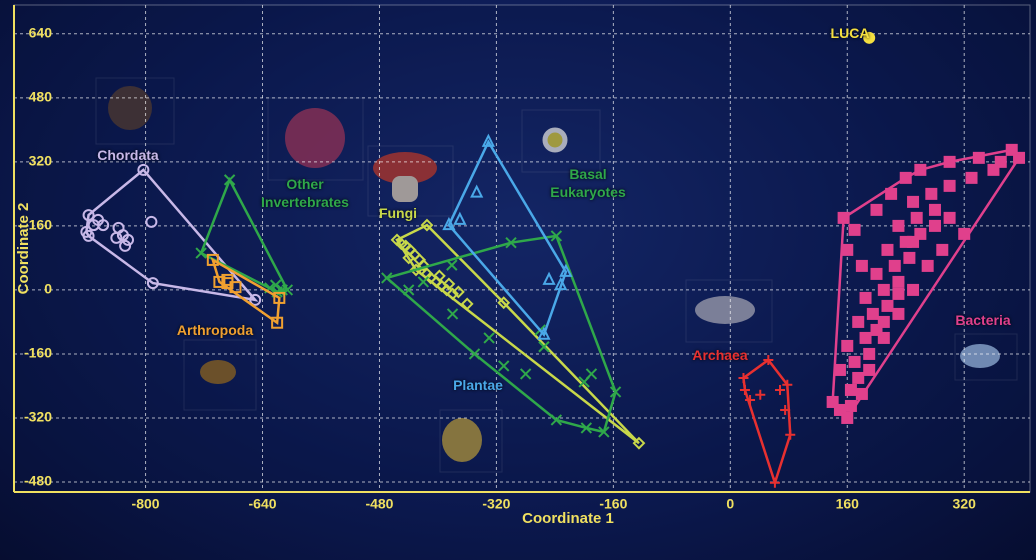  I want to click on cluster-hull, so click(517, 334).